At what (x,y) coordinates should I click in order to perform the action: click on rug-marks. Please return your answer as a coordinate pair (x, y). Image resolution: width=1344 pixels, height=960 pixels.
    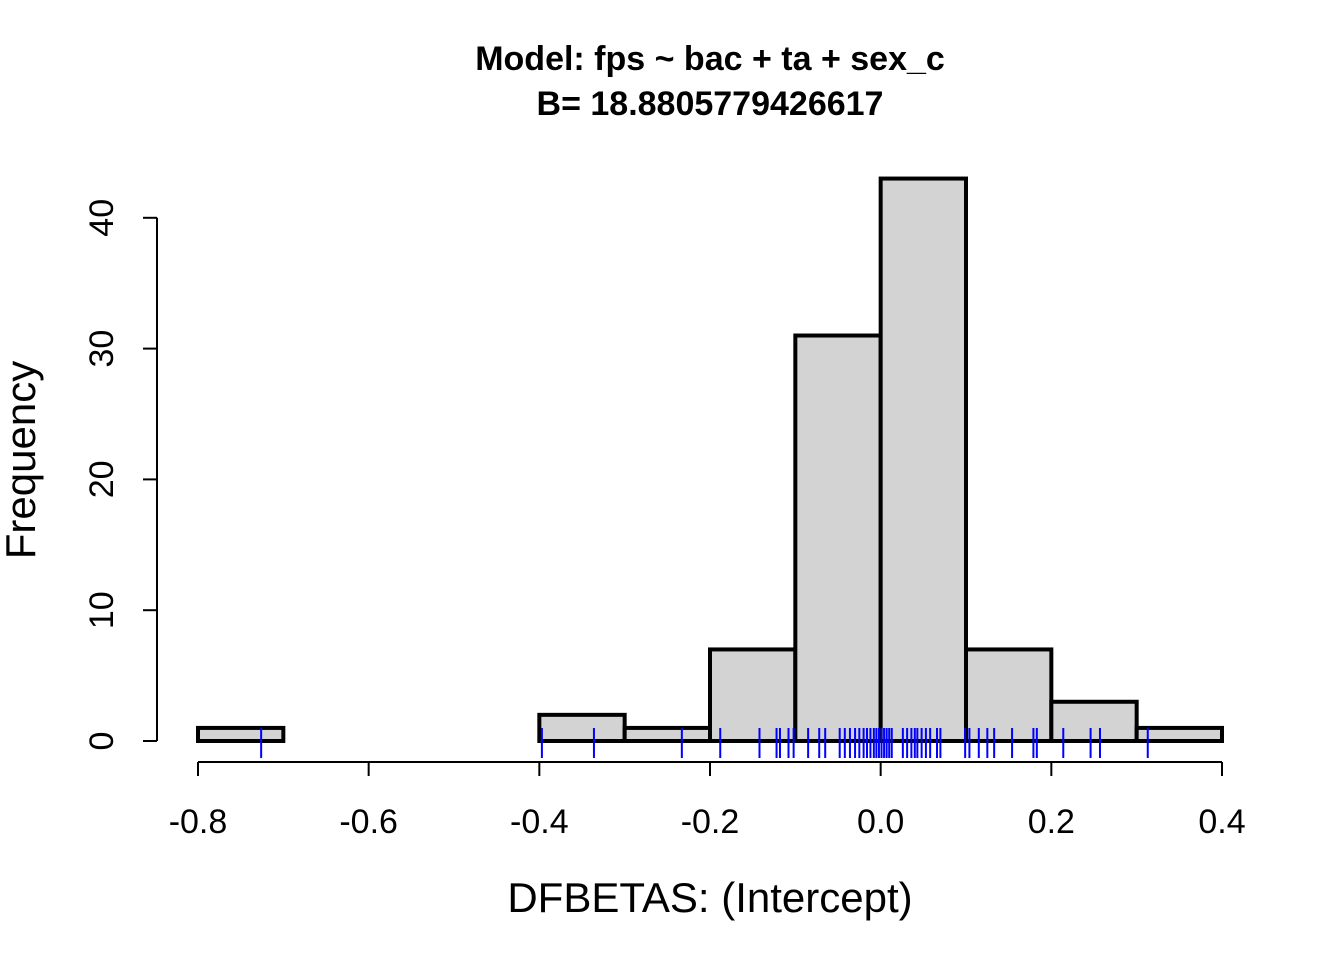
    Looking at the image, I should click on (704, 743).